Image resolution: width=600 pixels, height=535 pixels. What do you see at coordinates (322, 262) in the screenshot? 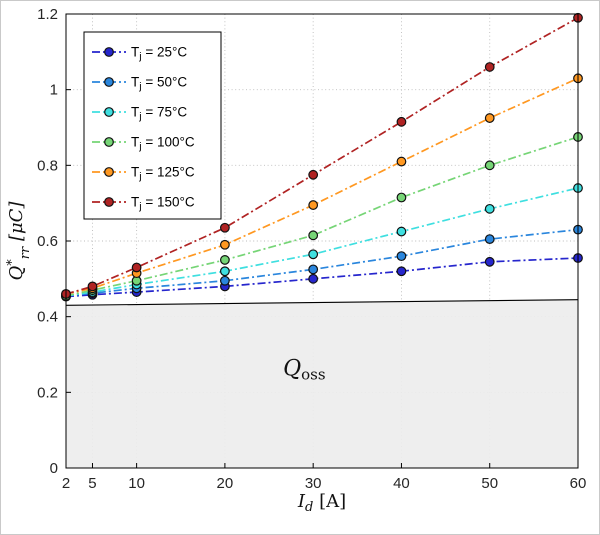
I see `series-line` at bounding box center [322, 262].